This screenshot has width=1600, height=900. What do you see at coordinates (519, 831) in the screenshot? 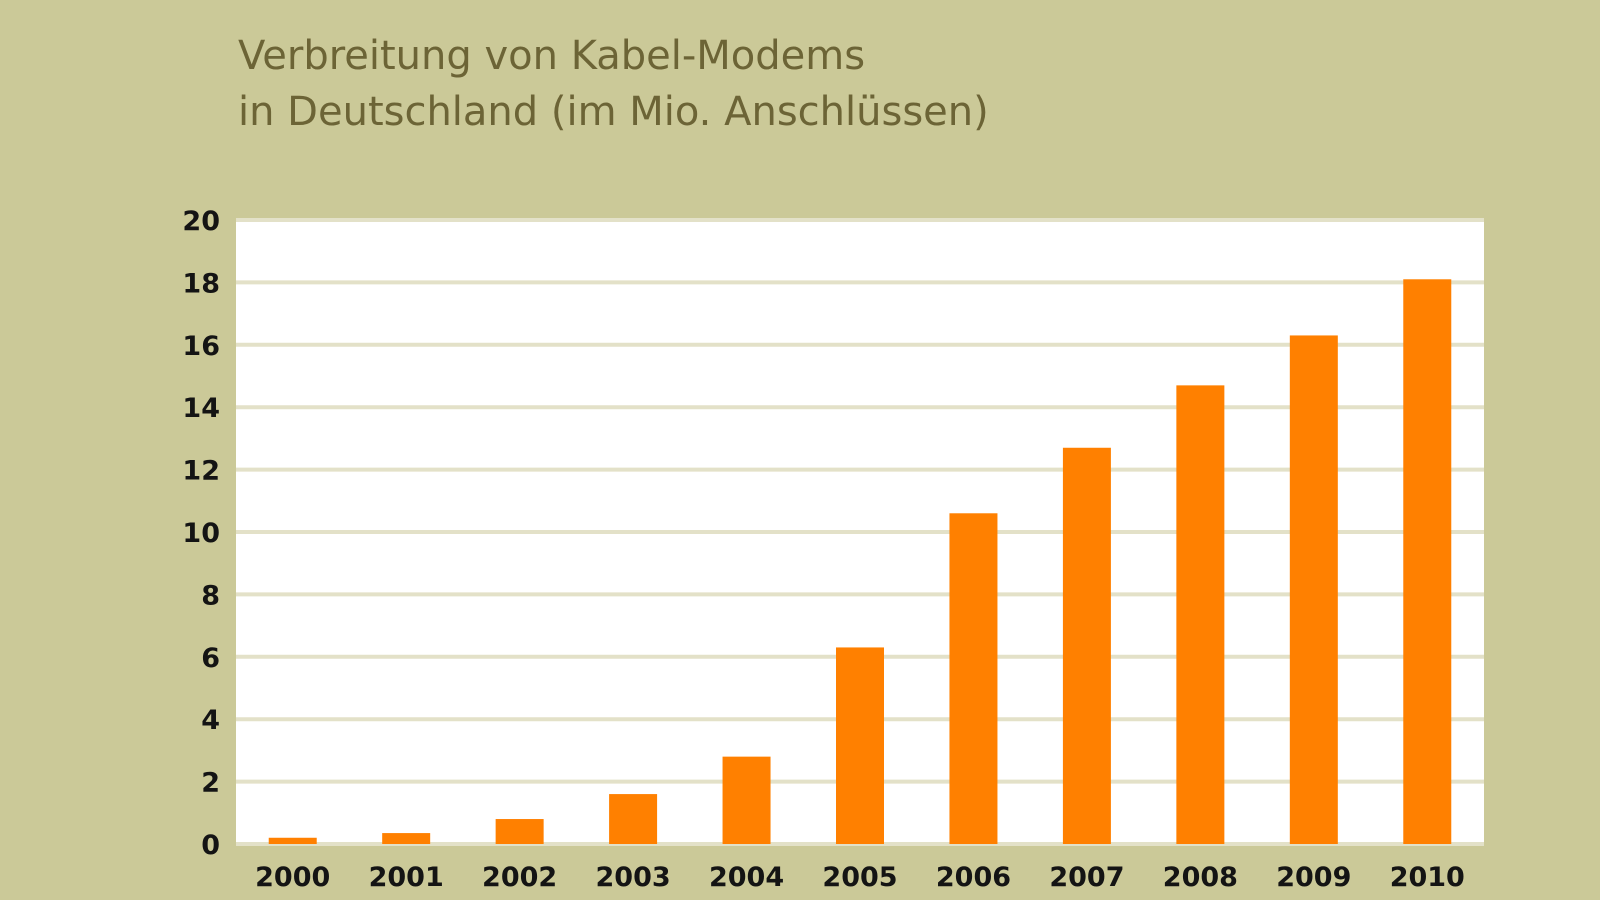
I see `bar-2002` at bounding box center [519, 831].